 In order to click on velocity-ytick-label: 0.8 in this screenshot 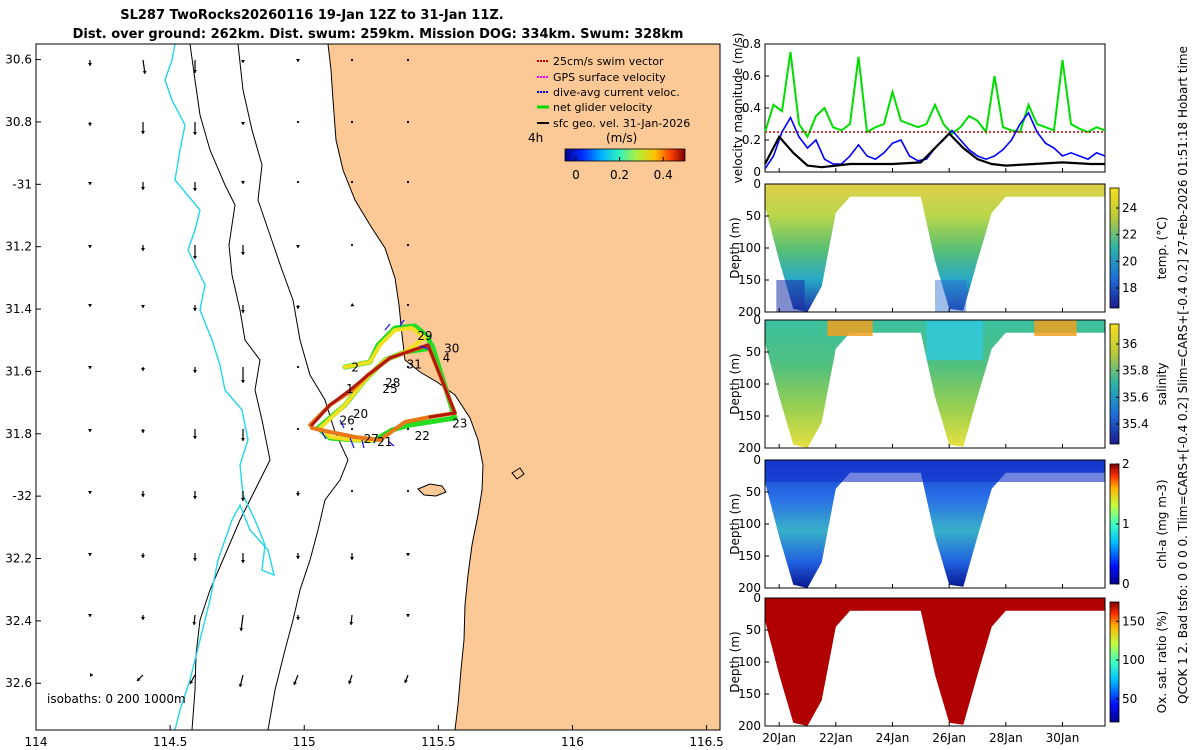, I will do `click(751, 44)`.